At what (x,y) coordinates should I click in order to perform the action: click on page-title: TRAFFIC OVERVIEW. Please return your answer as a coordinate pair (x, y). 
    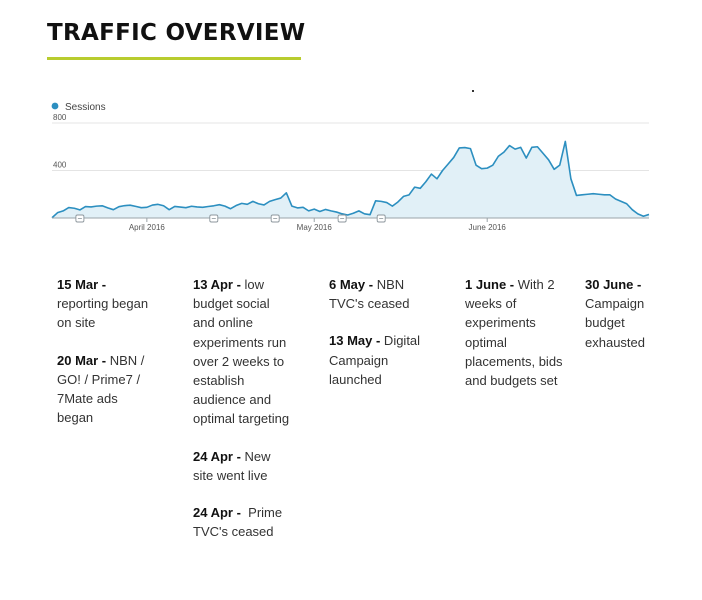
    Looking at the image, I should click on (176, 33).